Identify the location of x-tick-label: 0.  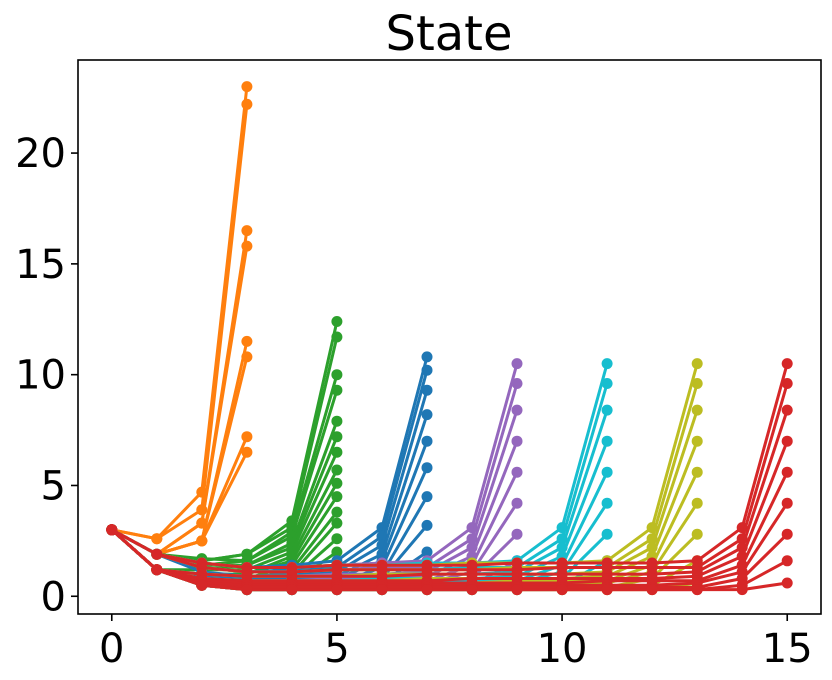
(111, 649).